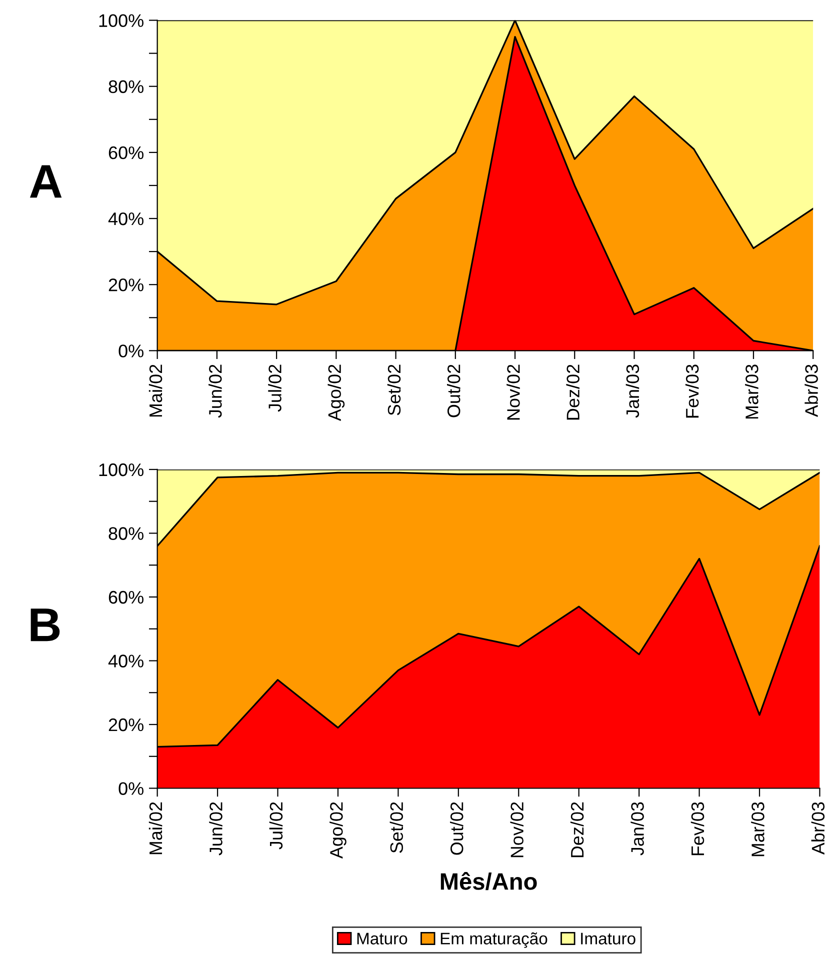 This screenshot has width=828, height=966. What do you see at coordinates (46, 181) in the screenshot?
I see `text: A` at bounding box center [46, 181].